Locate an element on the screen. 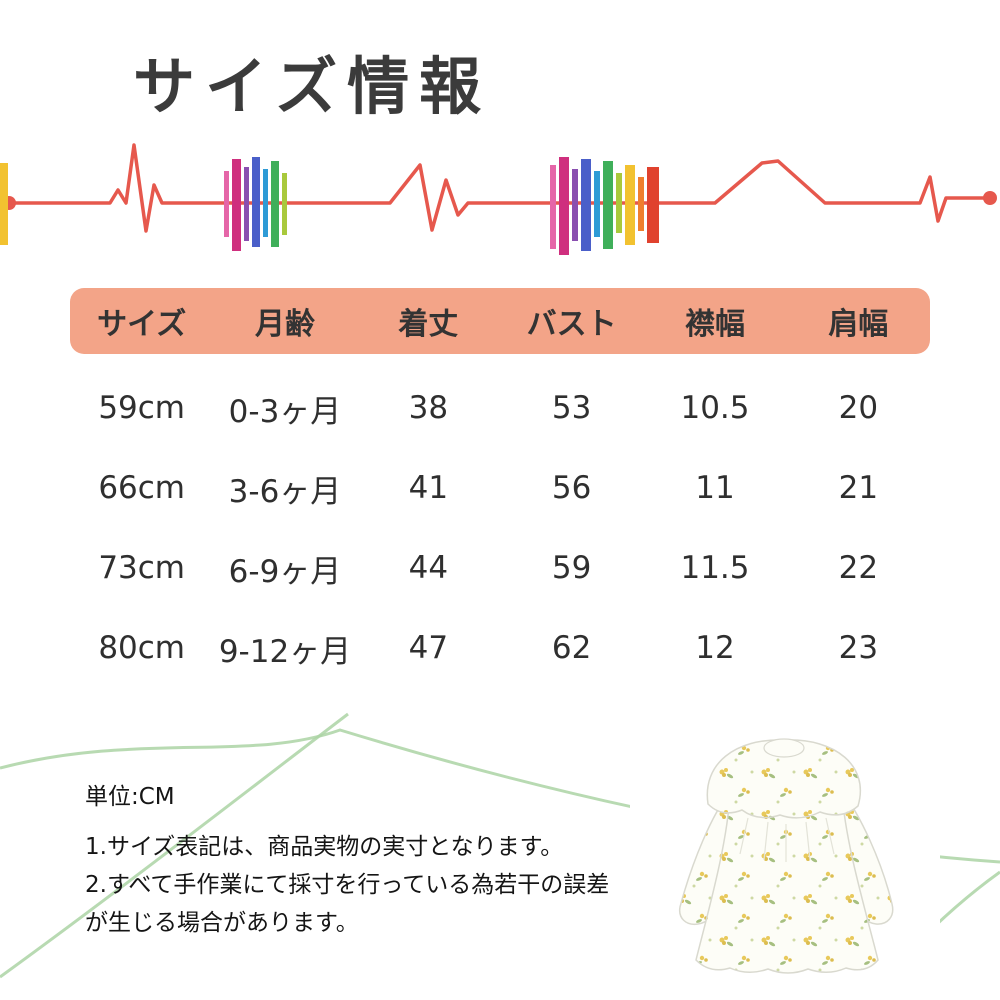 The width and height of the screenshot is (1000, 1000). product-photo-dress is located at coordinates (785, 861).